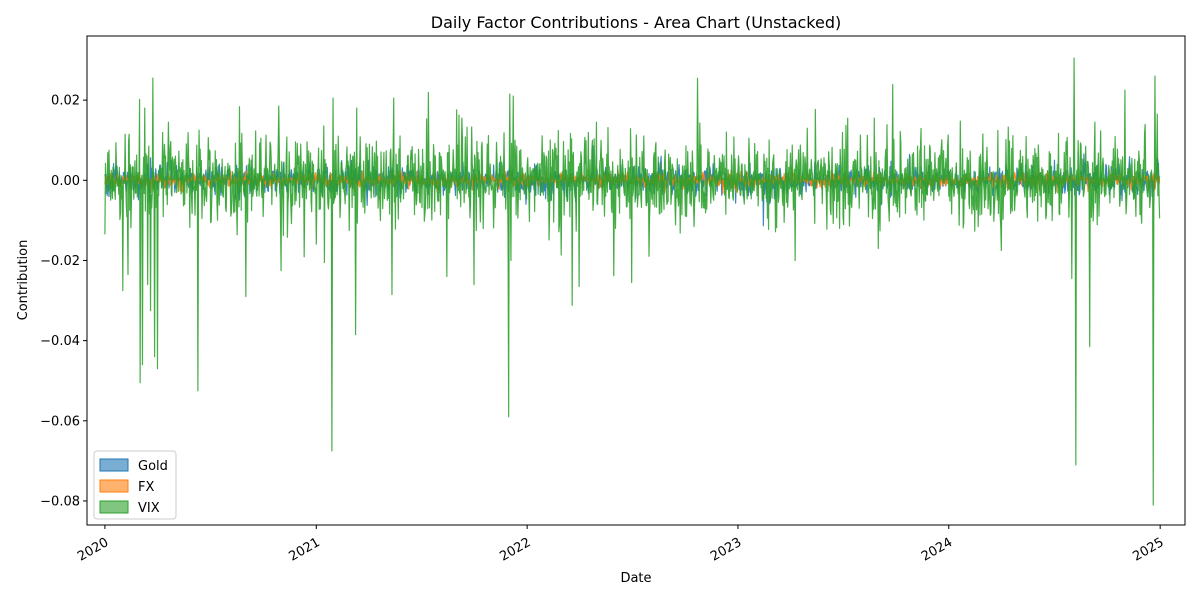 Image resolution: width=1200 pixels, height=600 pixels. I want to click on y-tick-label: 0.00, so click(65, 181).